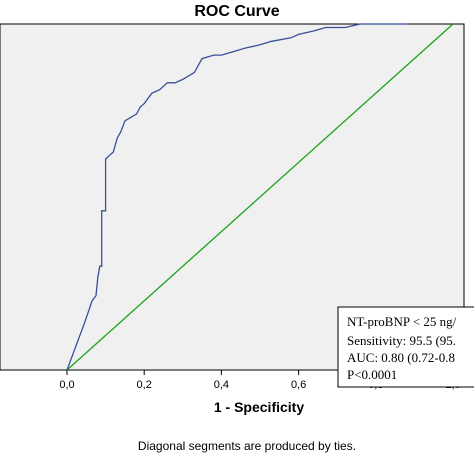 The image size is (474, 474). I want to click on chart-title: ROC Curve, so click(236, 11).